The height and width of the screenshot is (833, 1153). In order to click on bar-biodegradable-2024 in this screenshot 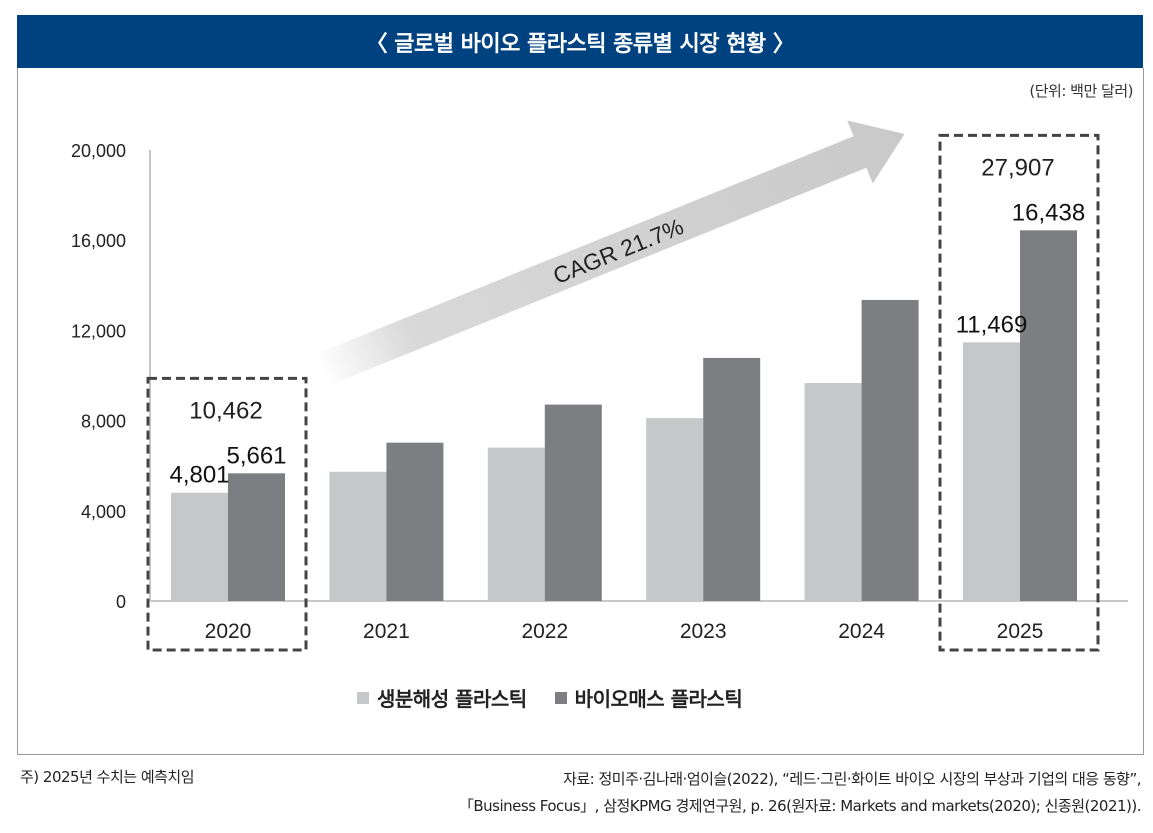, I will do `click(833, 491)`.